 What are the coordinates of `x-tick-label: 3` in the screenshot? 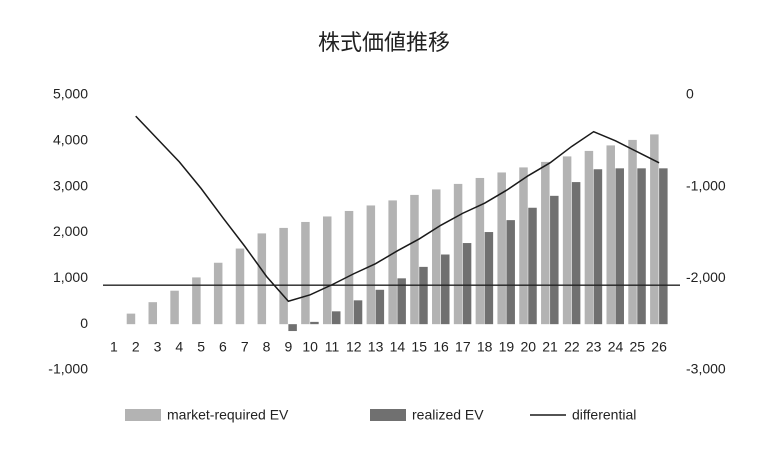 It's located at (158, 347).